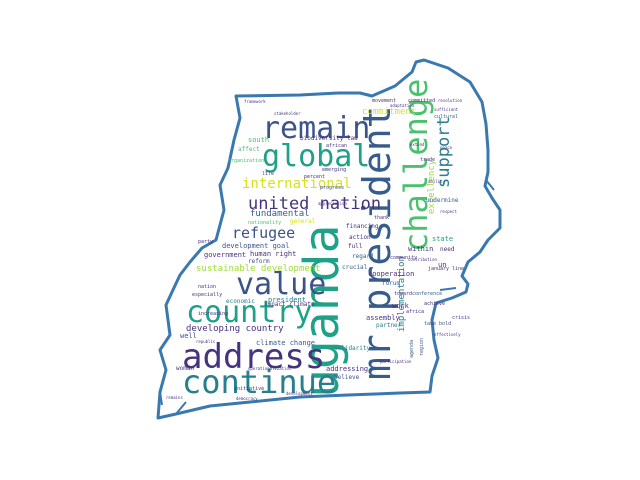 This screenshot has width=640, height=480. What do you see at coordinates (421, 249) in the screenshot?
I see `word-within: within` at bounding box center [421, 249].